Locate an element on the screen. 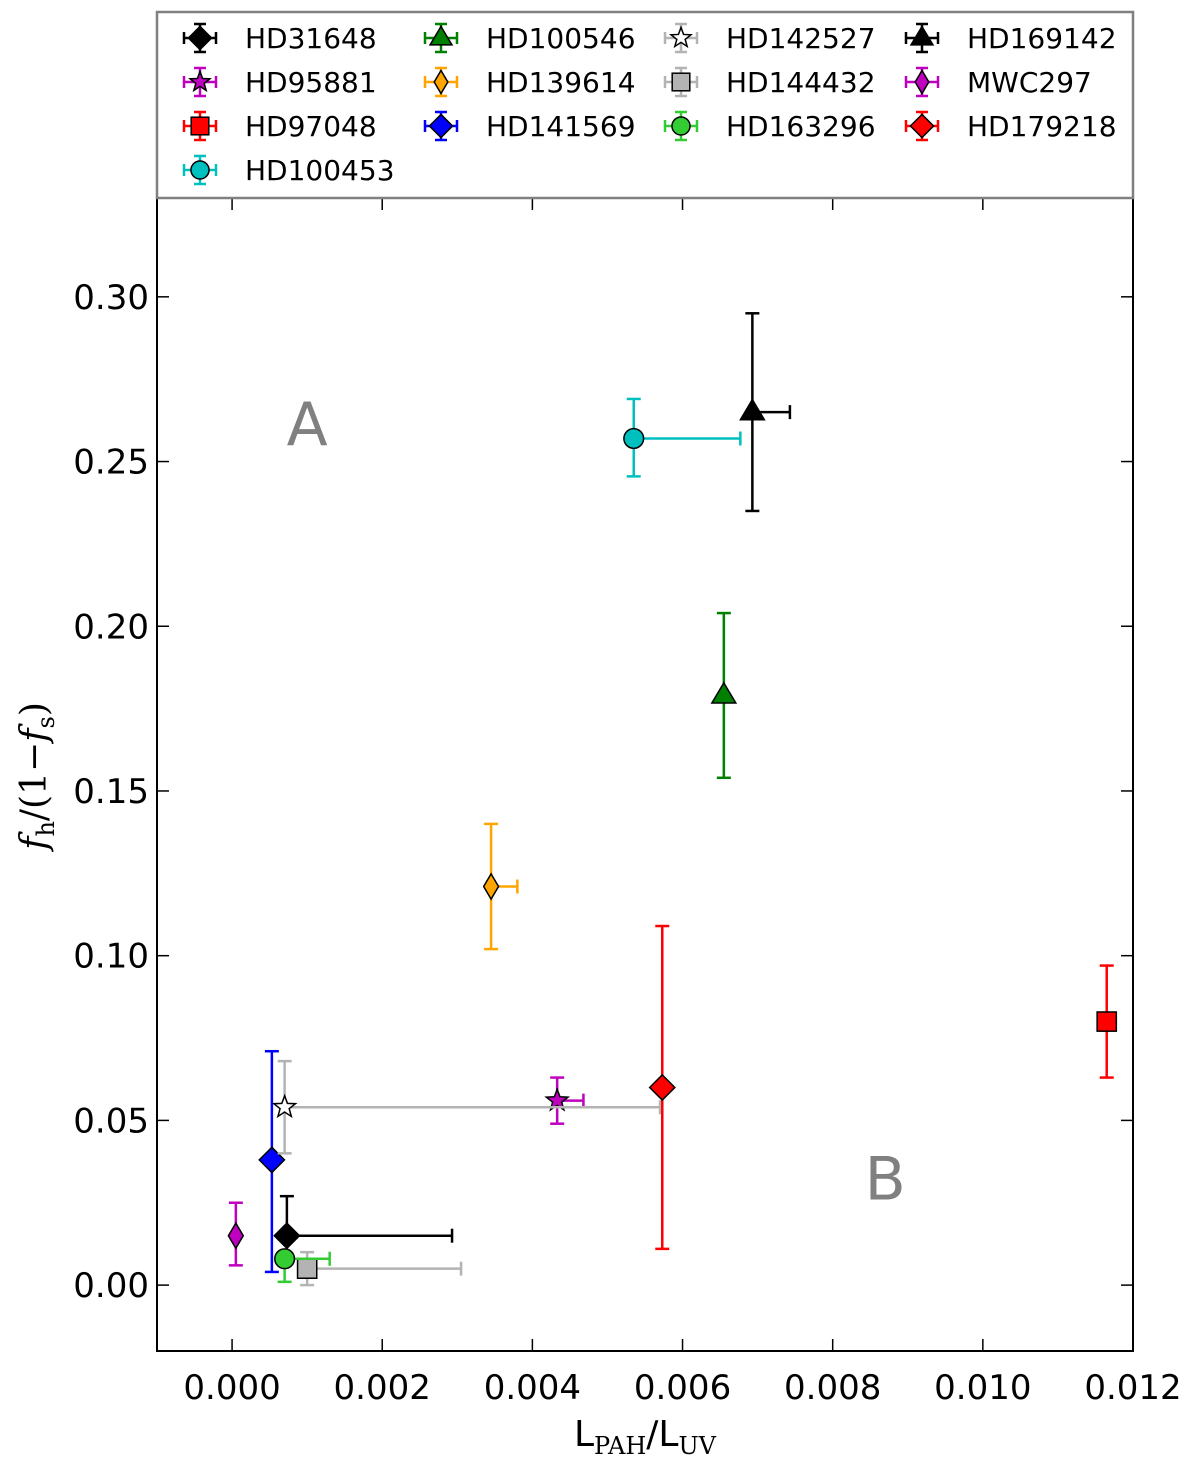 The height and width of the screenshot is (1459, 1200). legend-label: HD169142 is located at coordinates (1042, 38).